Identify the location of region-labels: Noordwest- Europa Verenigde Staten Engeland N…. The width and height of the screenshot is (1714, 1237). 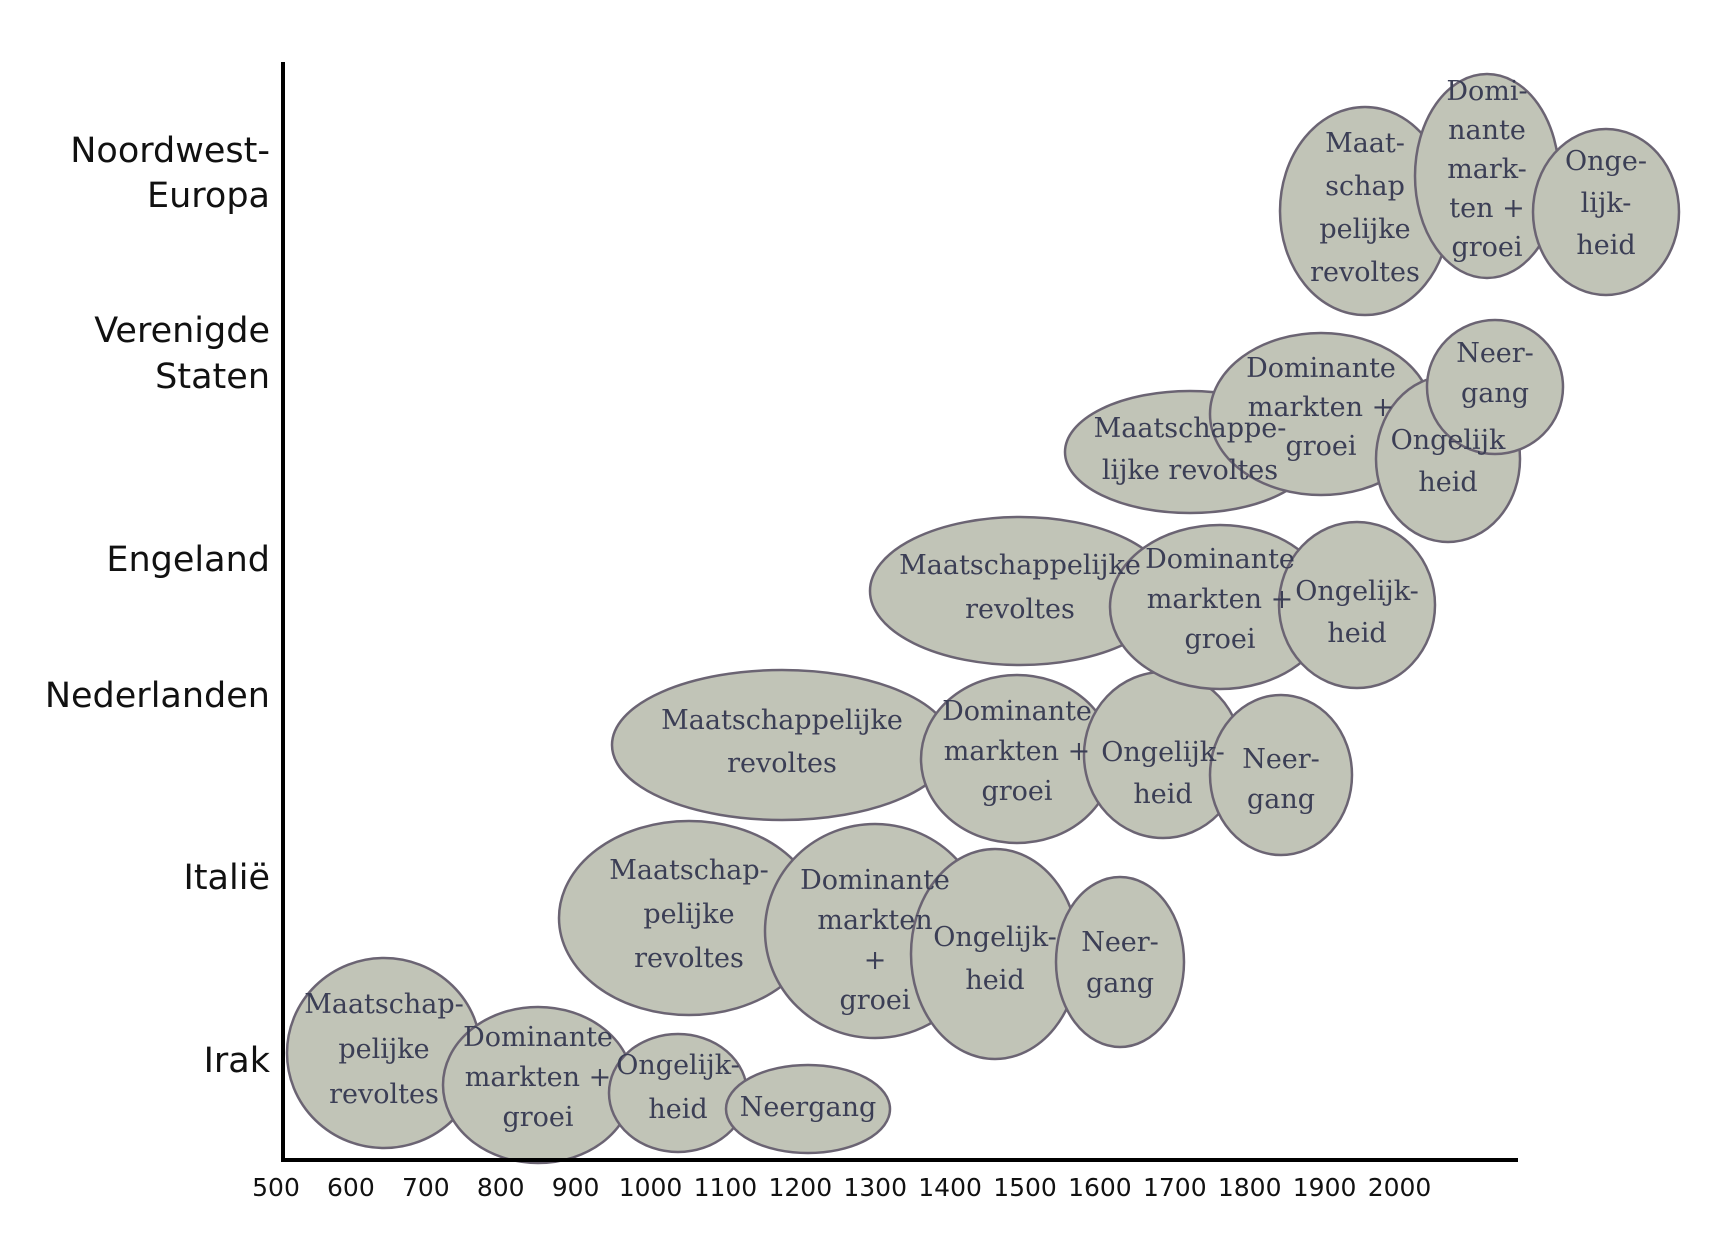
(158, 606).